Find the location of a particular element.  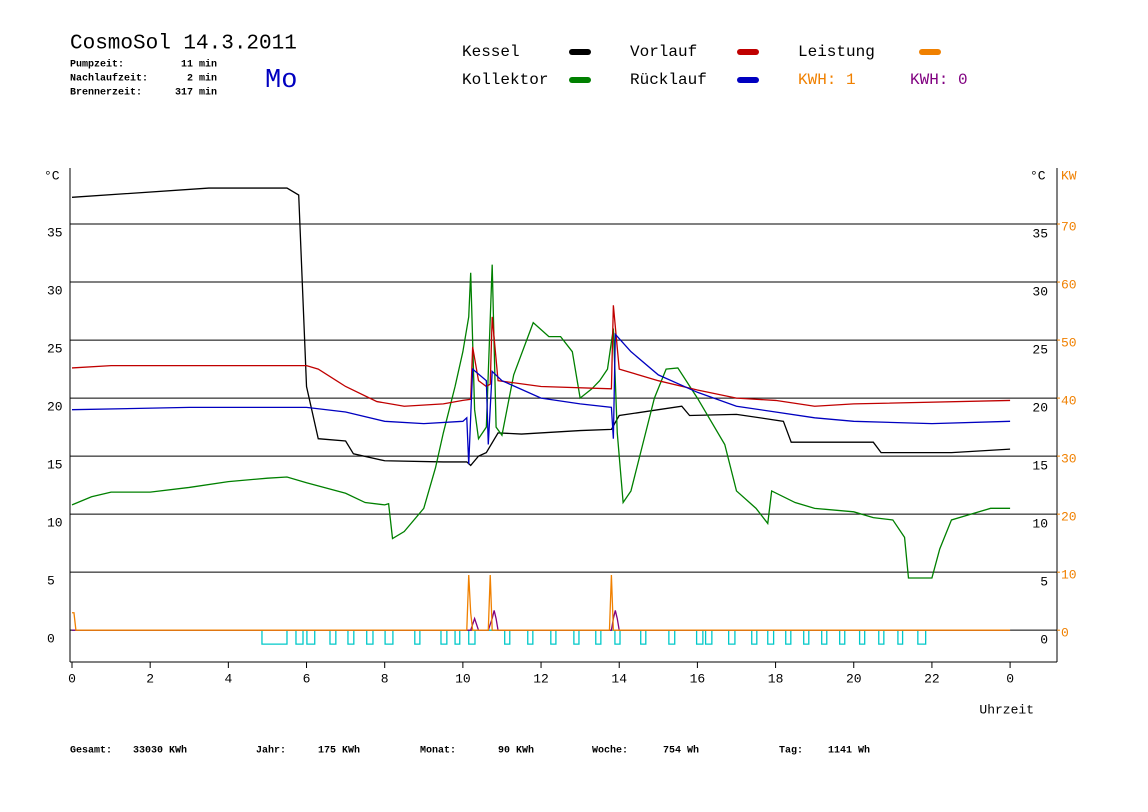

footer-value: 1141 Wh is located at coordinates (849, 751).